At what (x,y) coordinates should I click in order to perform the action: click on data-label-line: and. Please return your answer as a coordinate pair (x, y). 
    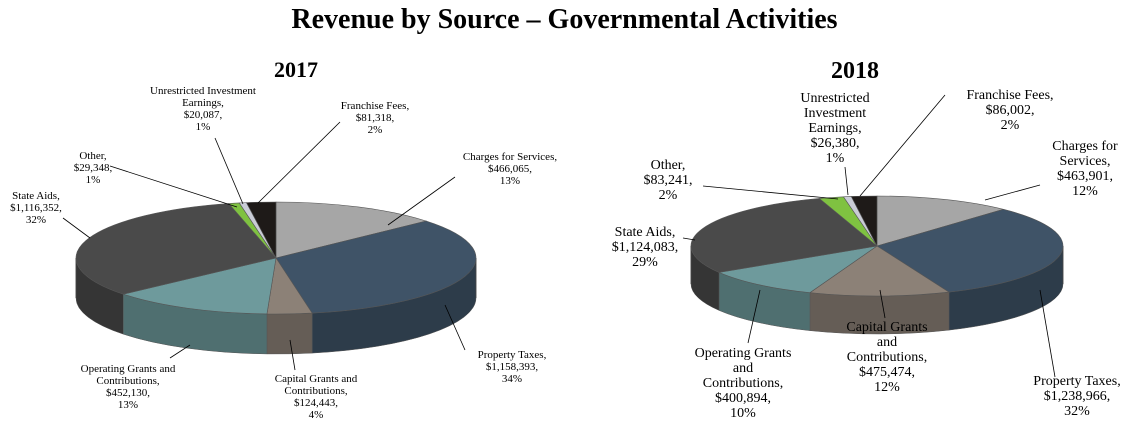
    Looking at the image, I should click on (743, 368).